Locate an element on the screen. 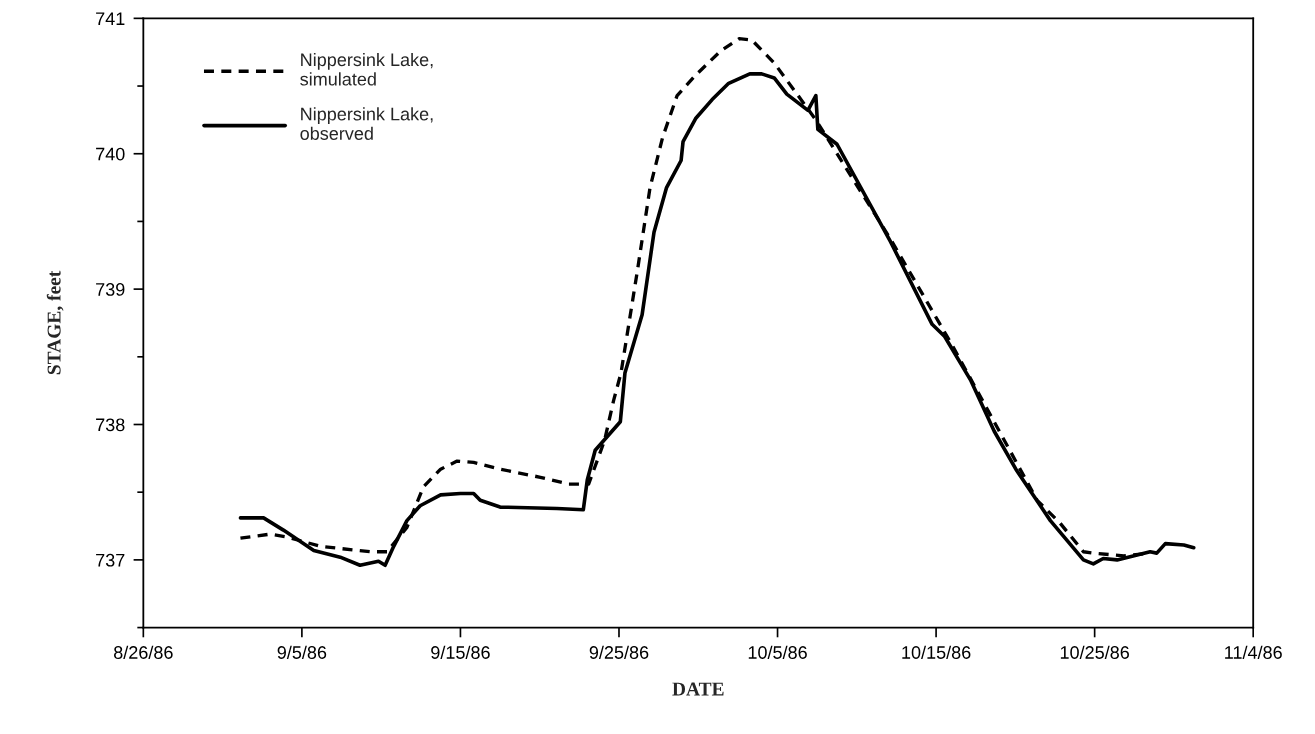 The height and width of the screenshot is (734, 1315). y-tick-label: 738 is located at coordinates (110, 425).